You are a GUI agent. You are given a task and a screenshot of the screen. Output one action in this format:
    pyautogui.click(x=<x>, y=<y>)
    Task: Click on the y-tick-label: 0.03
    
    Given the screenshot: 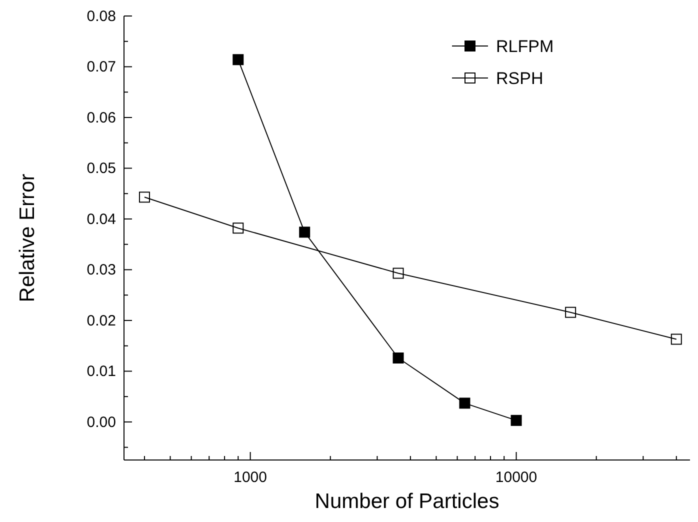 What is the action you would take?
    pyautogui.click(x=101, y=270)
    